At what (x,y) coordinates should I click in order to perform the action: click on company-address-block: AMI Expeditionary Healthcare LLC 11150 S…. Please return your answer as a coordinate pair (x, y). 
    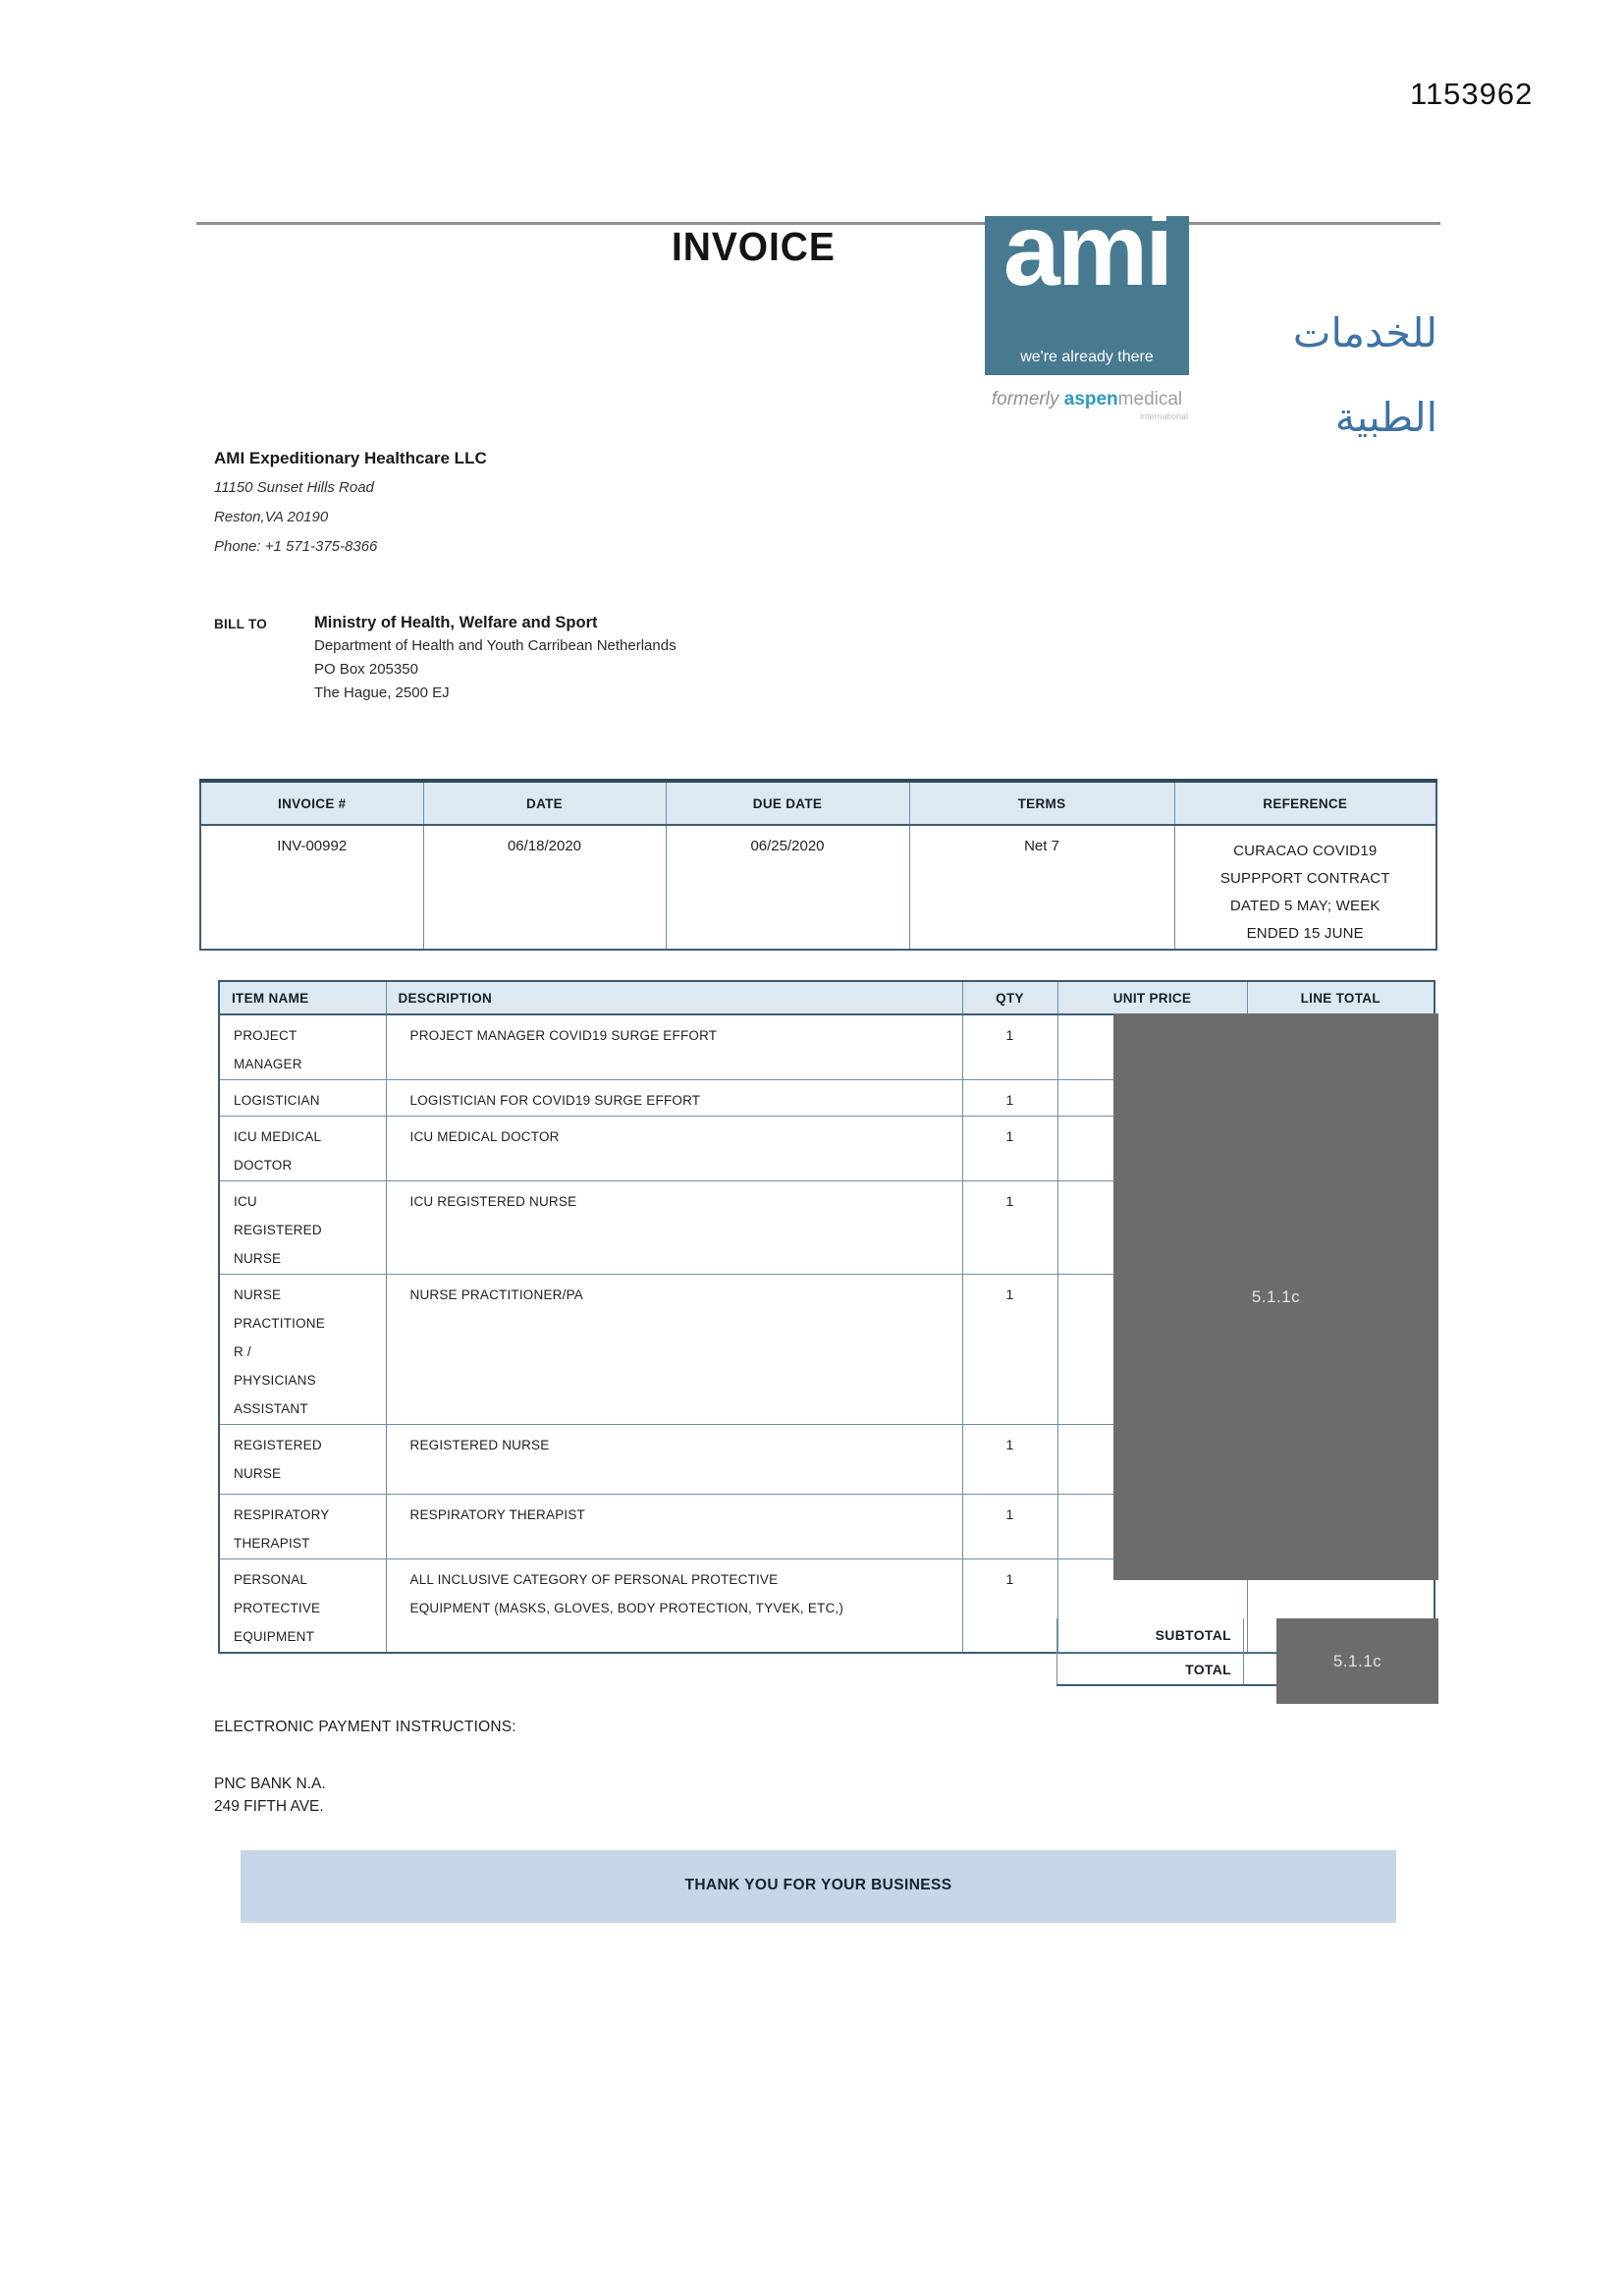
    Looking at the image, I should click on (350, 503).